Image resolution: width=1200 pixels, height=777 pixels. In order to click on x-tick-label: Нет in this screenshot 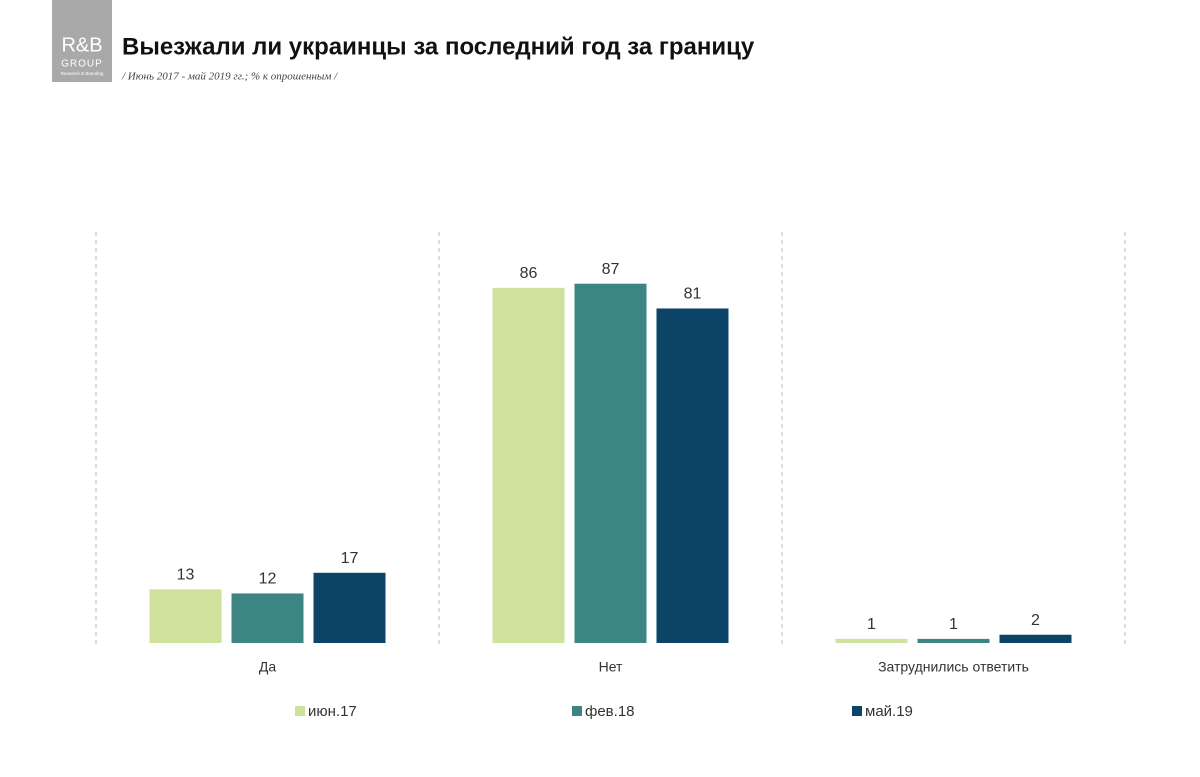, I will do `click(611, 667)`.